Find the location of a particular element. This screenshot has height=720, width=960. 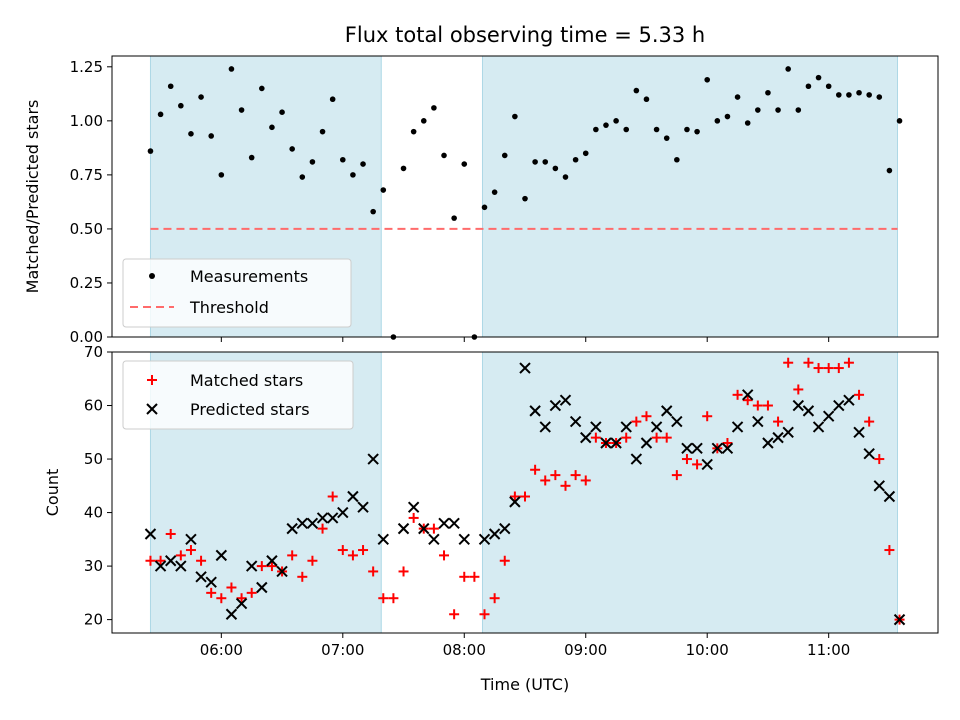

x-tick-label: 11:00 is located at coordinates (828, 650).